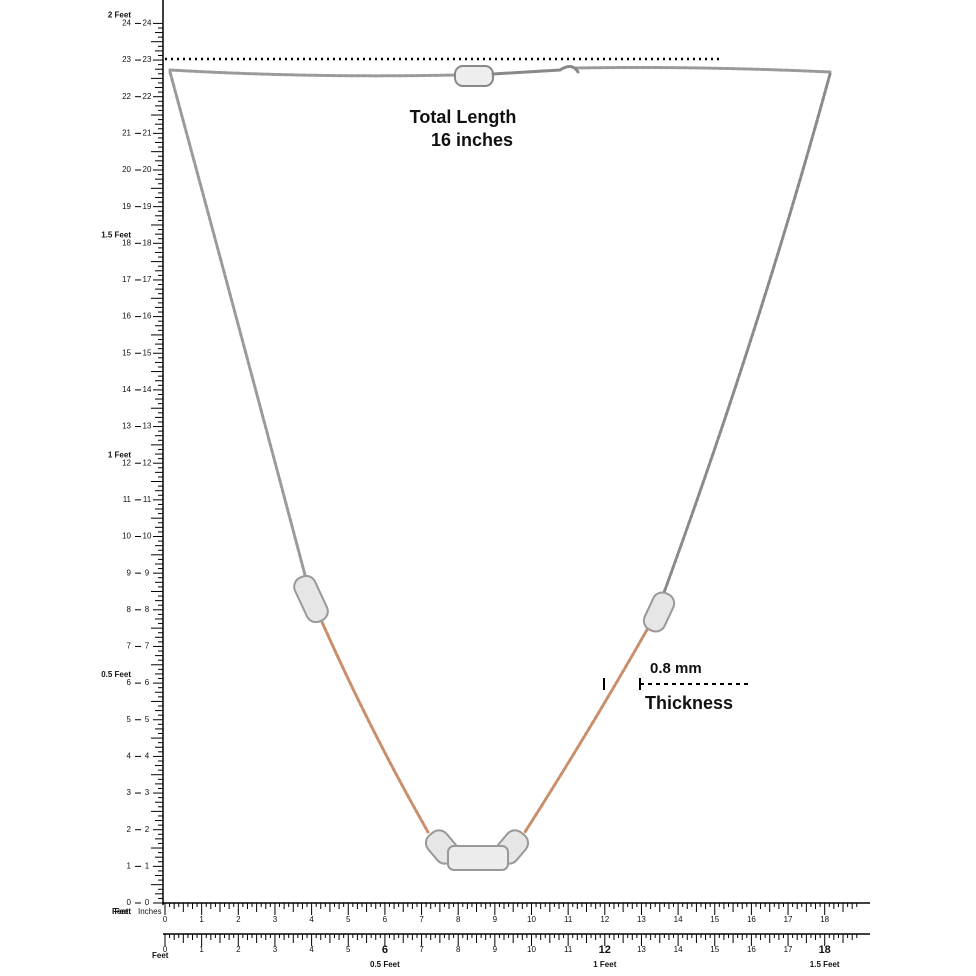  Describe the element at coordinates (746, 336) in the screenshot. I see `chain-right` at that location.